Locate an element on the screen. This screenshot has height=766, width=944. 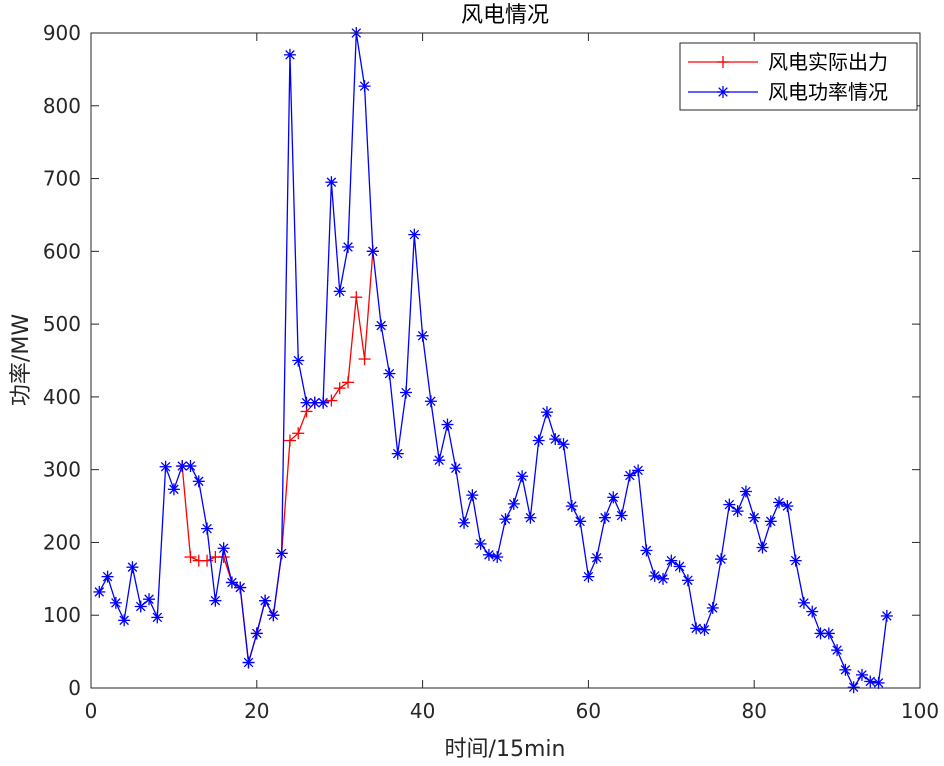
legend-item: 风电实际出力 is located at coordinates (788, 62).